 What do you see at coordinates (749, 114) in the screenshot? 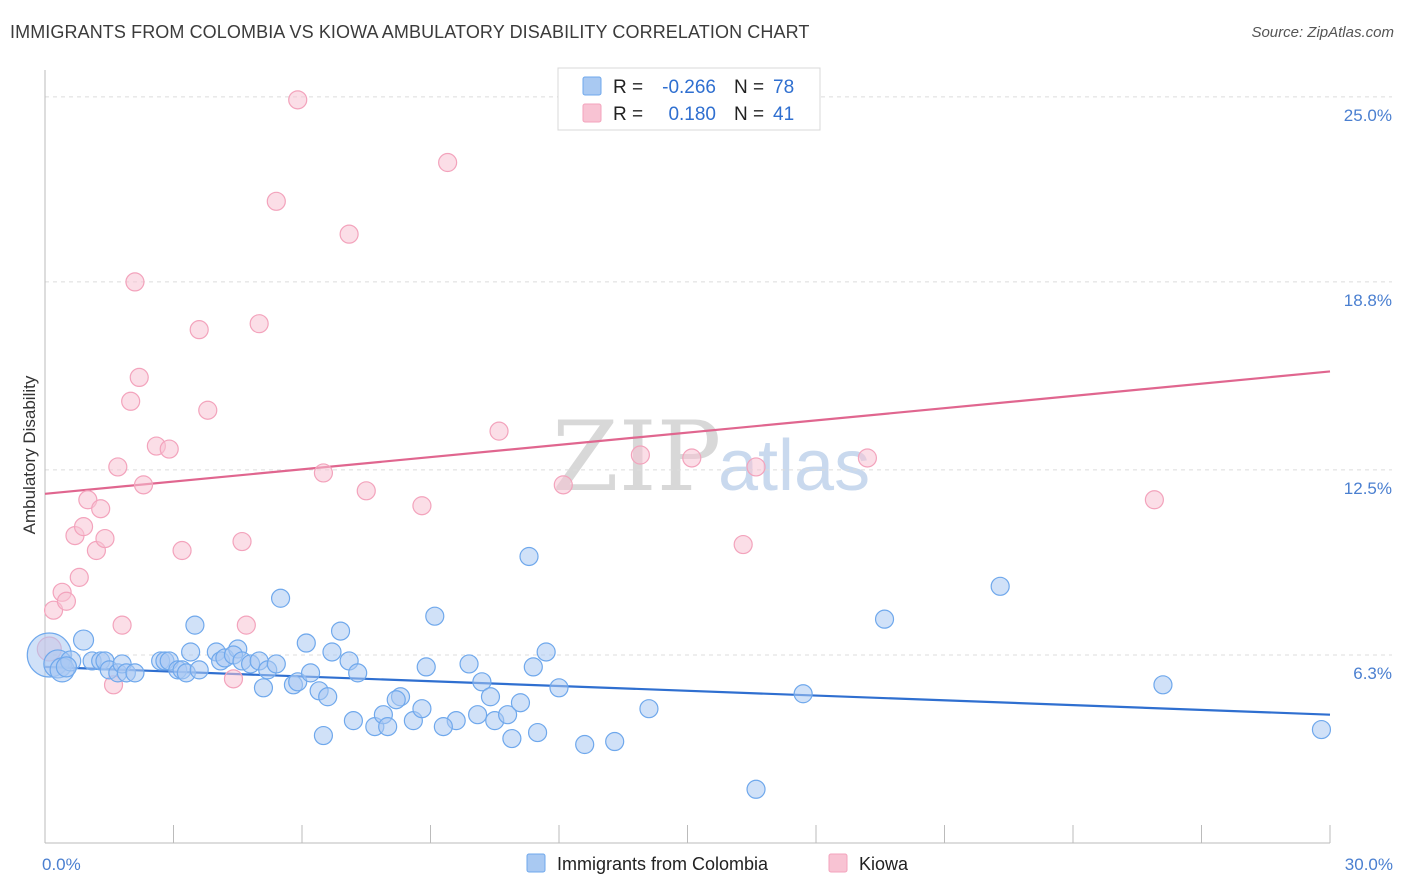
I see `legend-n-label-kiowa: N =` at bounding box center [749, 114].